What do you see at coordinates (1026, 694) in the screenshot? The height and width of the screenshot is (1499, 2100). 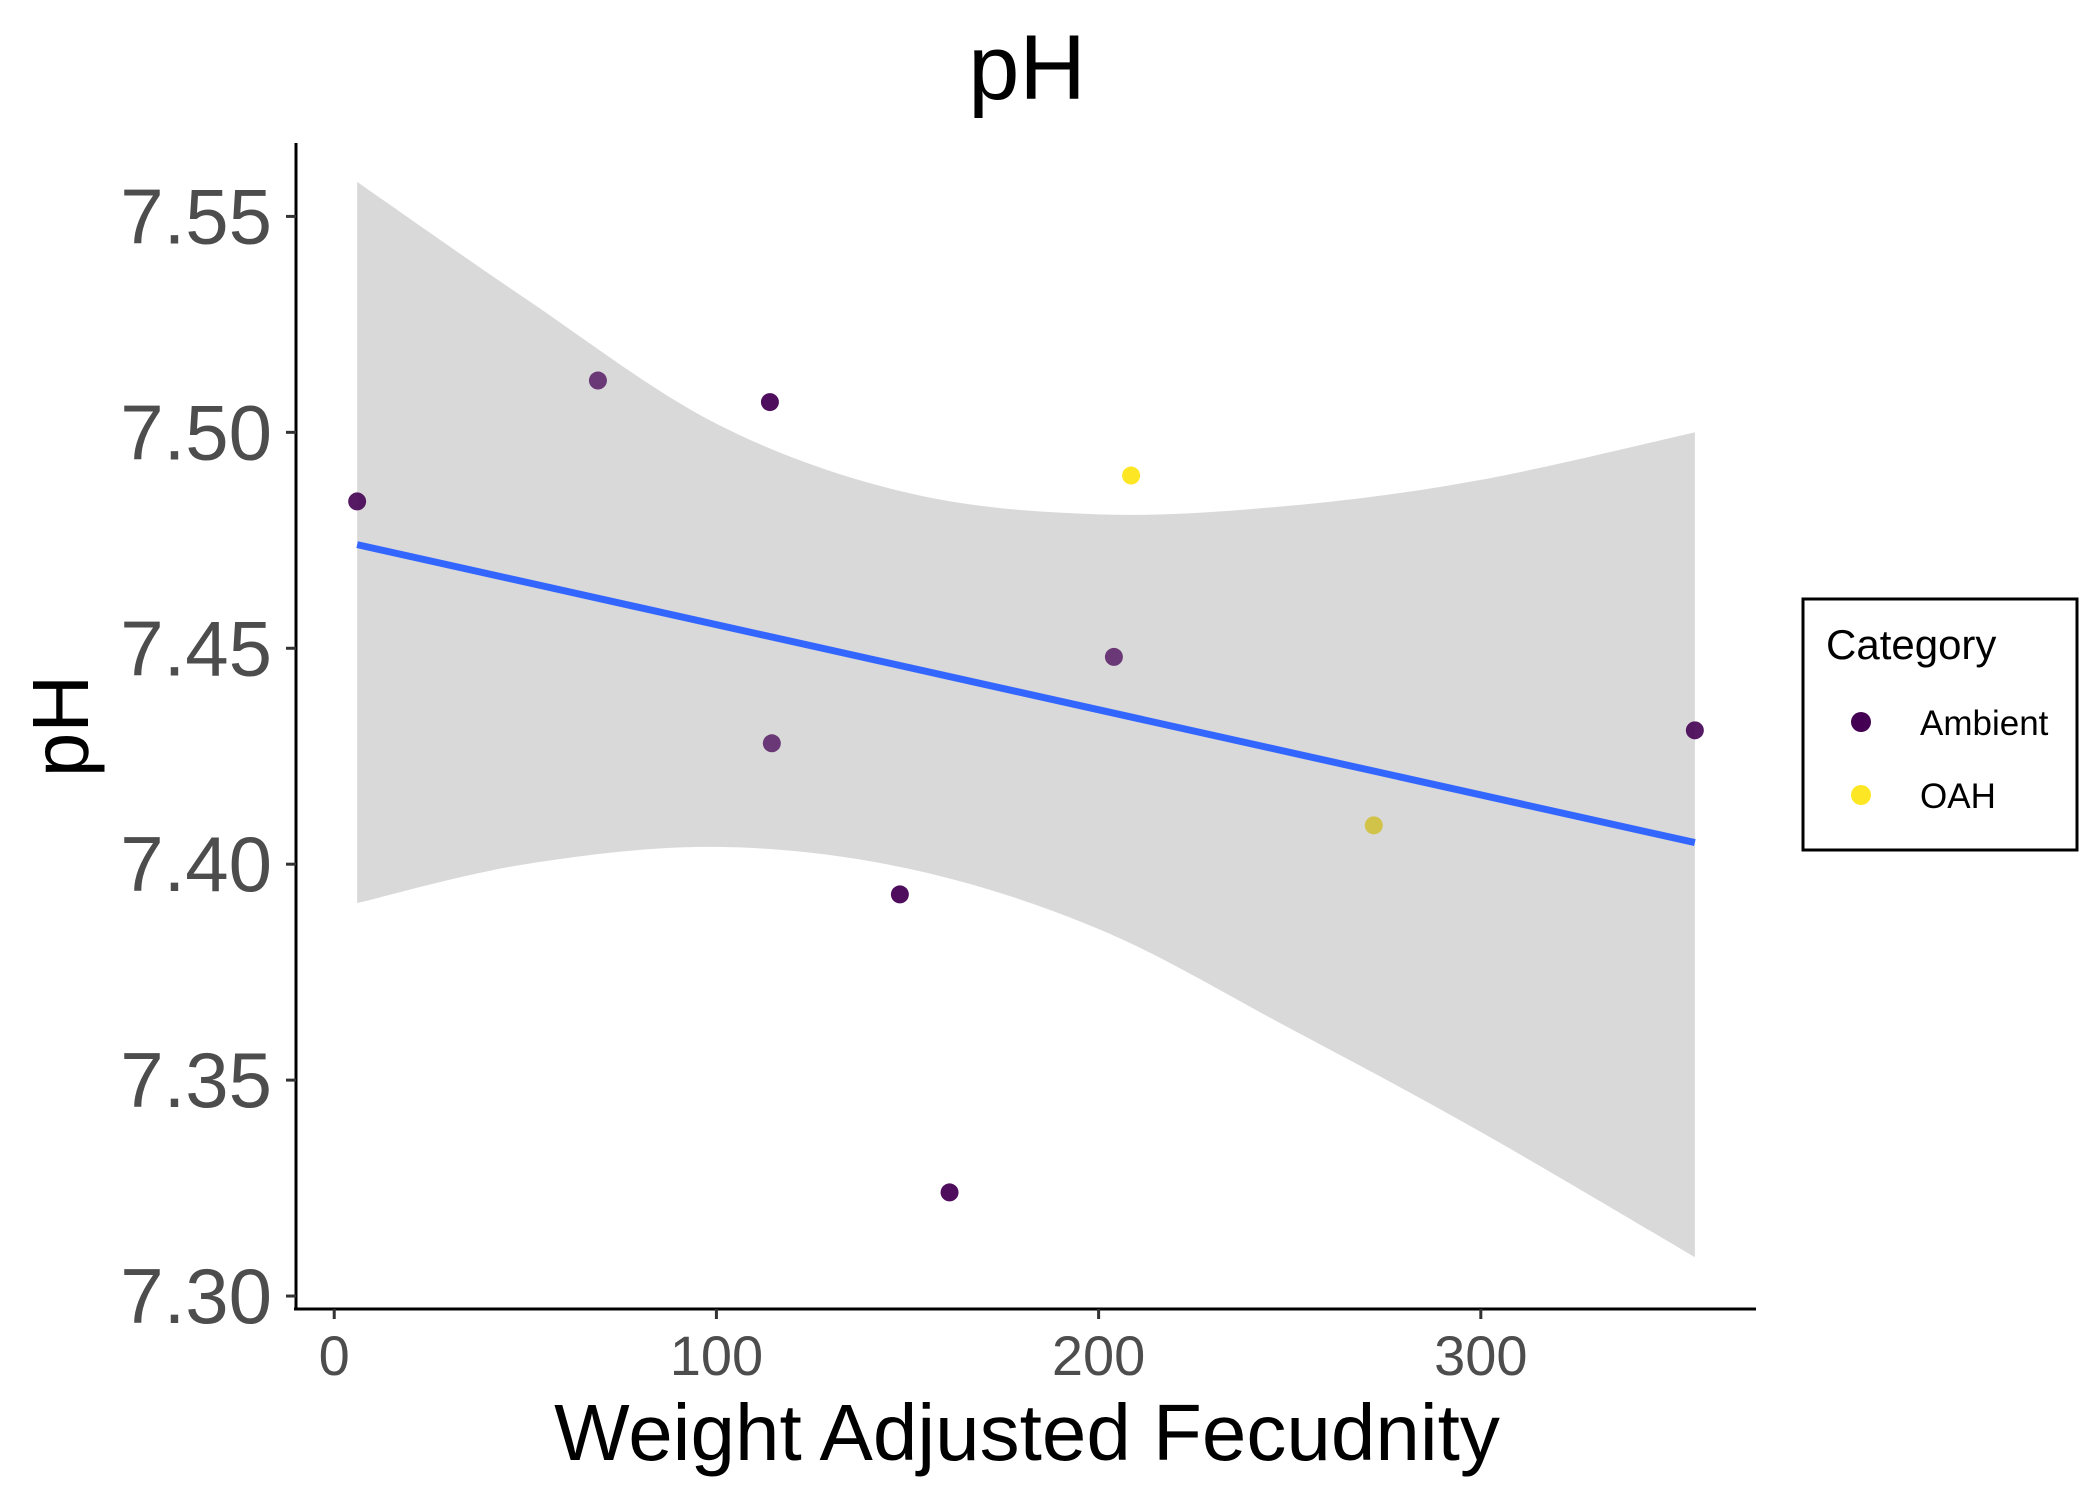 I see `regression-line` at bounding box center [1026, 694].